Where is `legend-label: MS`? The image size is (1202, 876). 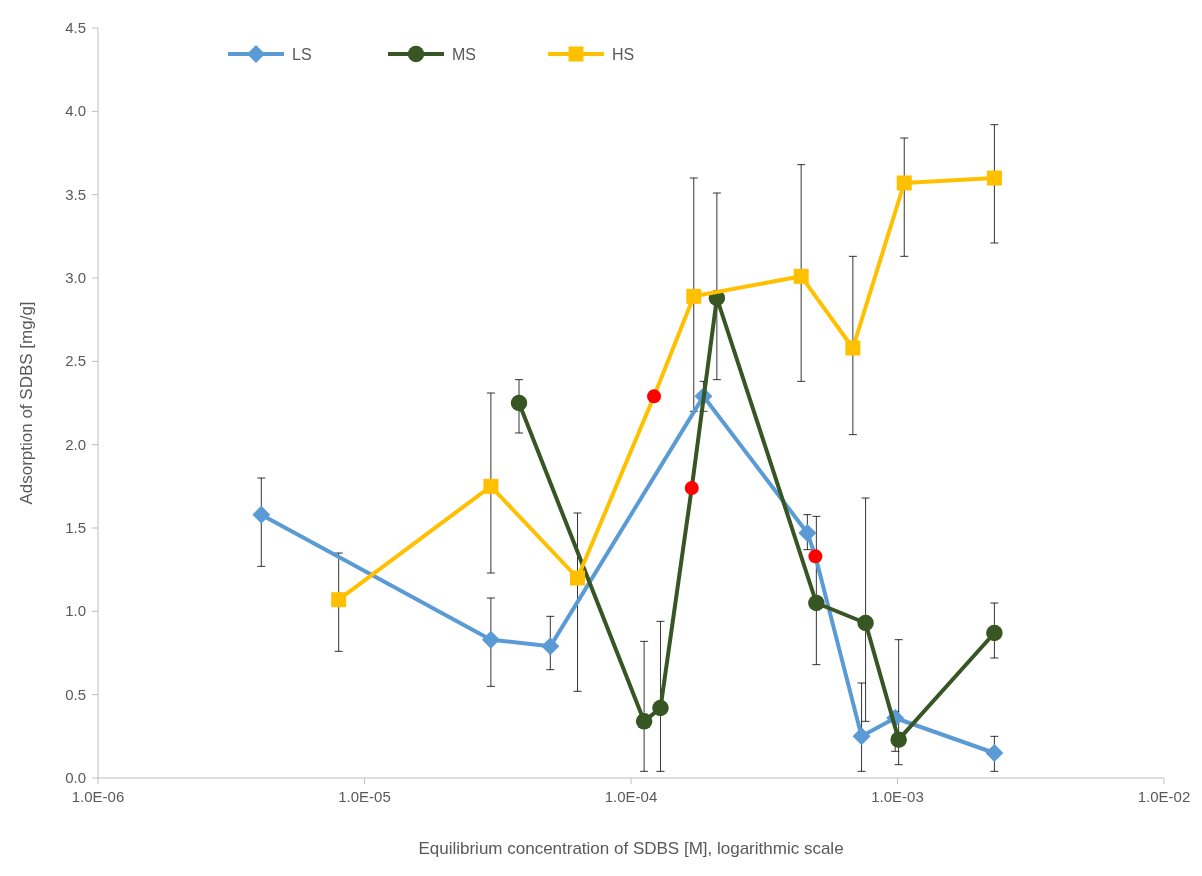
legend-label: MS is located at coordinates (464, 54).